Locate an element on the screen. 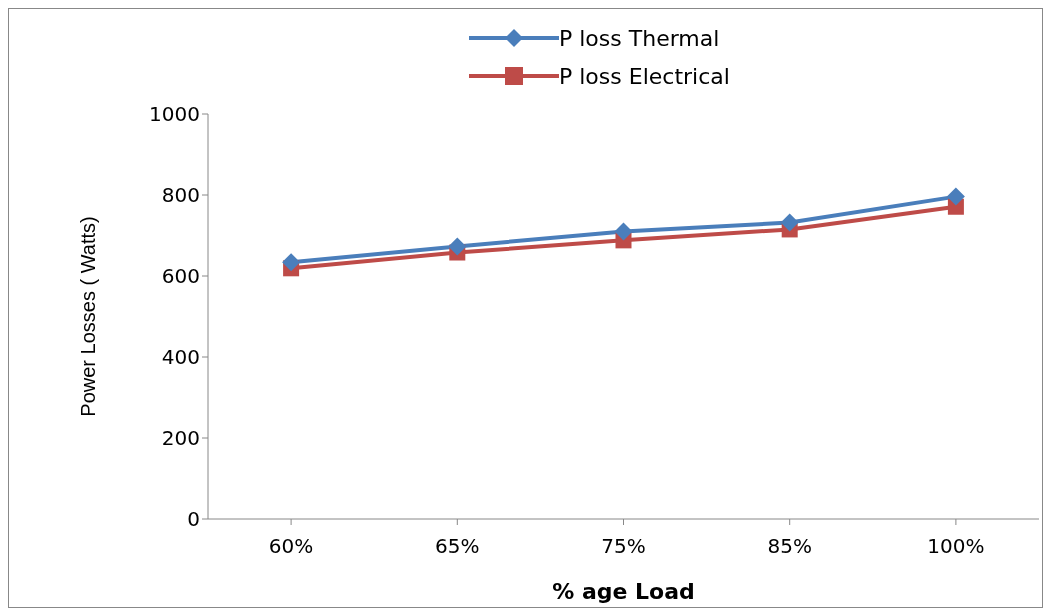 This screenshot has width=1045, height=610. y-tick-label: 600 is located at coordinates (180, 276).